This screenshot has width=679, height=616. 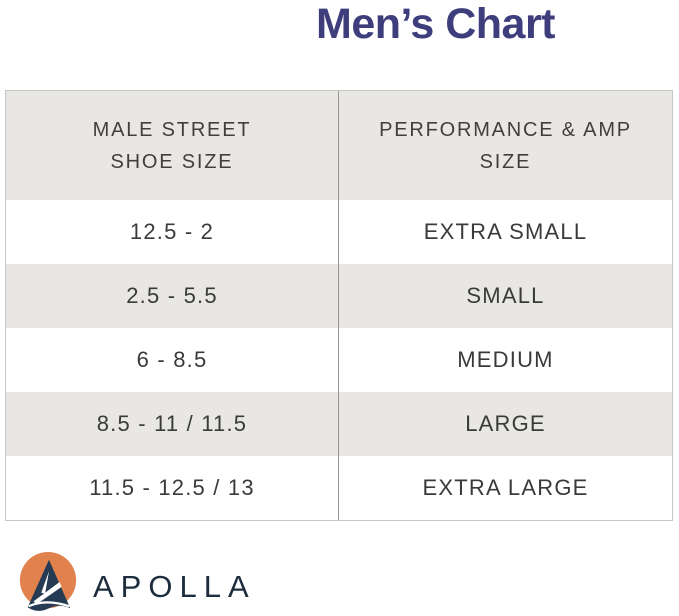 What do you see at coordinates (172, 232) in the screenshot?
I see `shoe-size-cell: 12.5 - 2` at bounding box center [172, 232].